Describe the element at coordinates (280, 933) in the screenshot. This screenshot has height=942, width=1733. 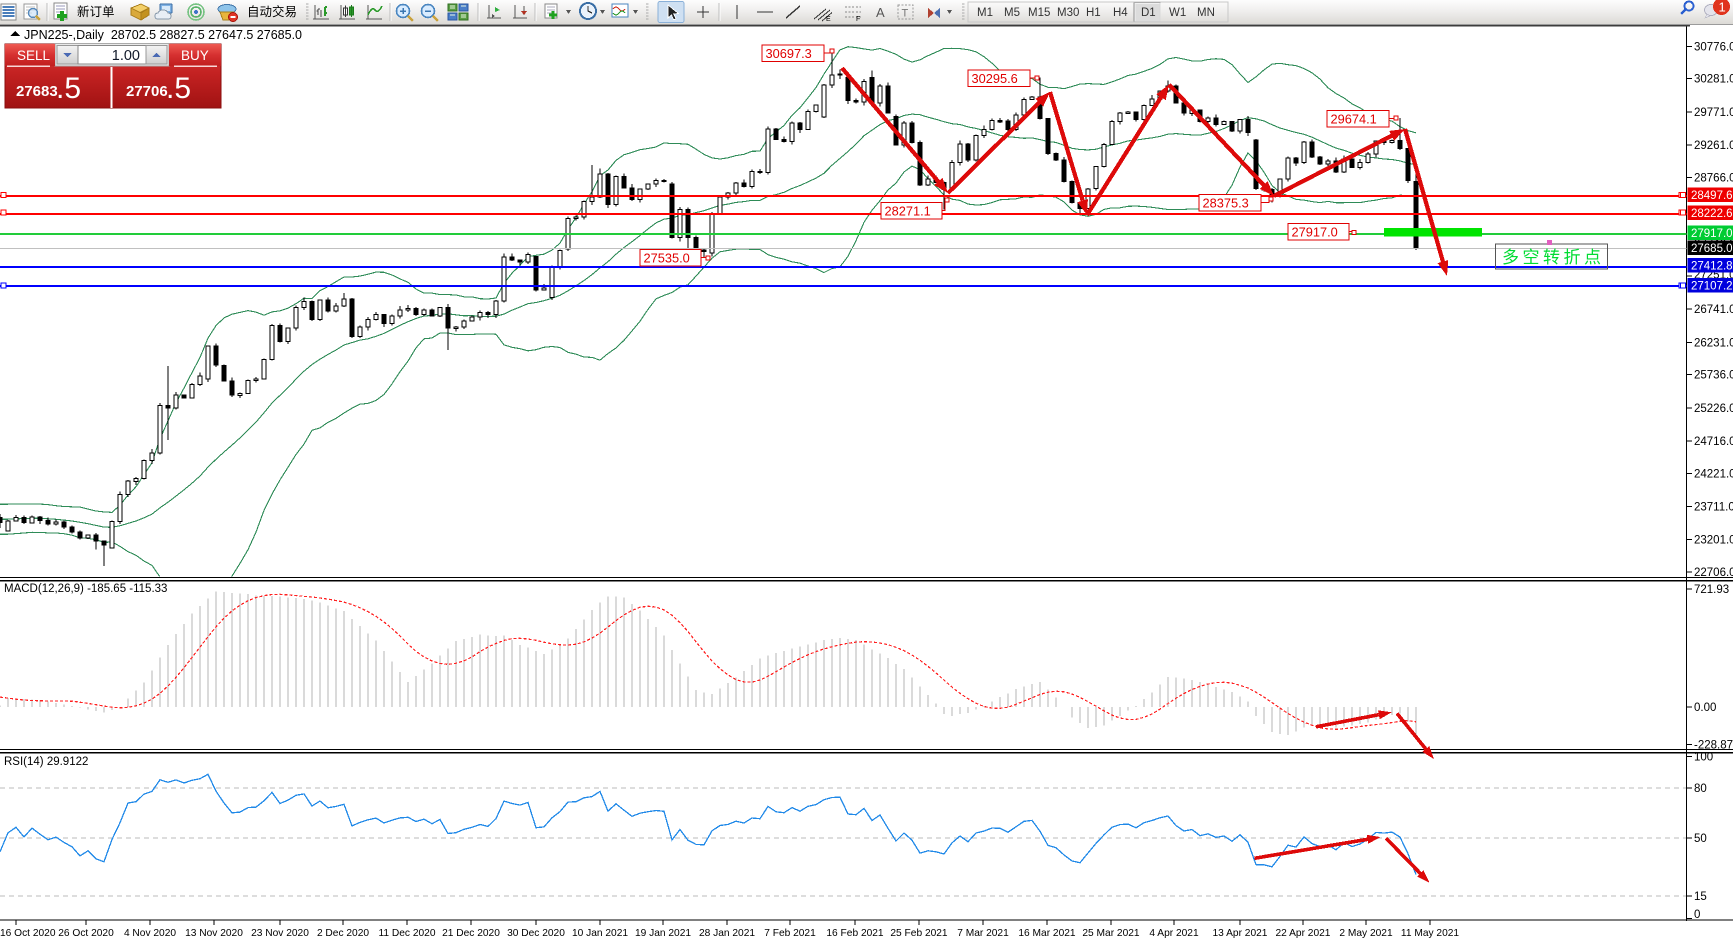
I see `svg-text: 23 Nov 2020` at that location.